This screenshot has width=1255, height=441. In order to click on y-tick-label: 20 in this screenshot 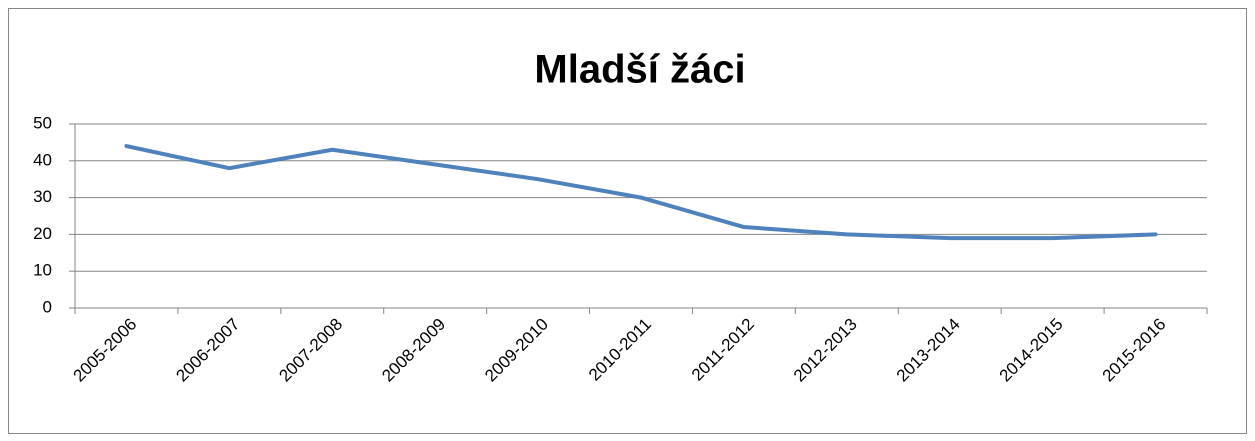, I will do `click(42, 233)`.